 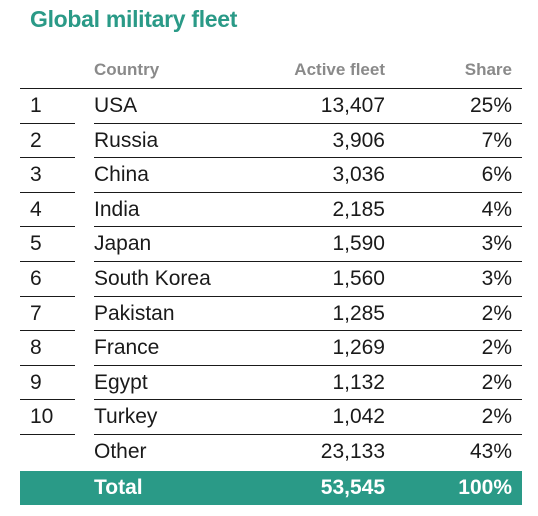 What do you see at coordinates (36, 348) in the screenshot?
I see `rank-cell: 8` at bounding box center [36, 348].